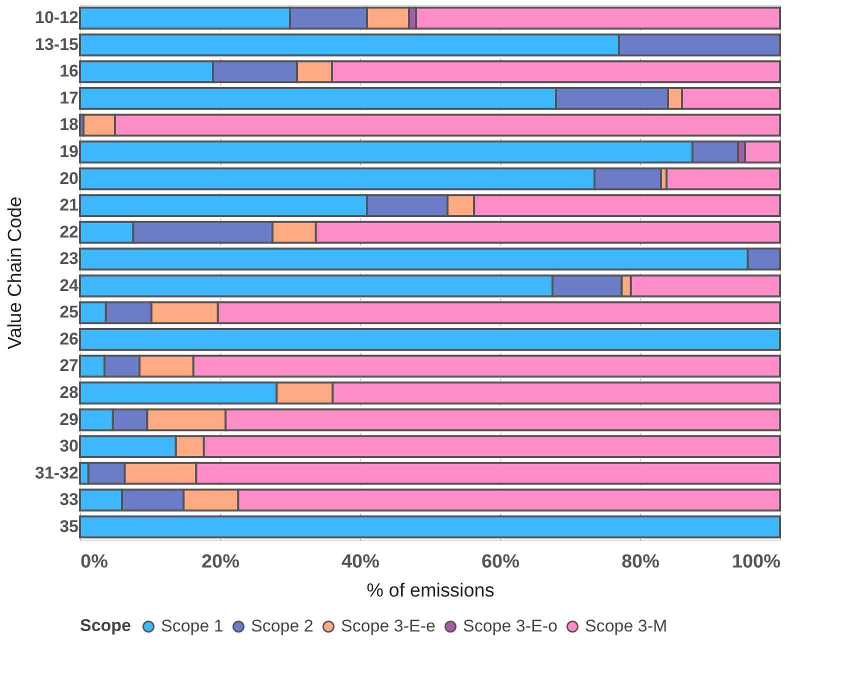 This screenshot has height=685, width=850. Describe the element at coordinates (69, 366) in the screenshot. I see `y-tick-label: 27` at that location.